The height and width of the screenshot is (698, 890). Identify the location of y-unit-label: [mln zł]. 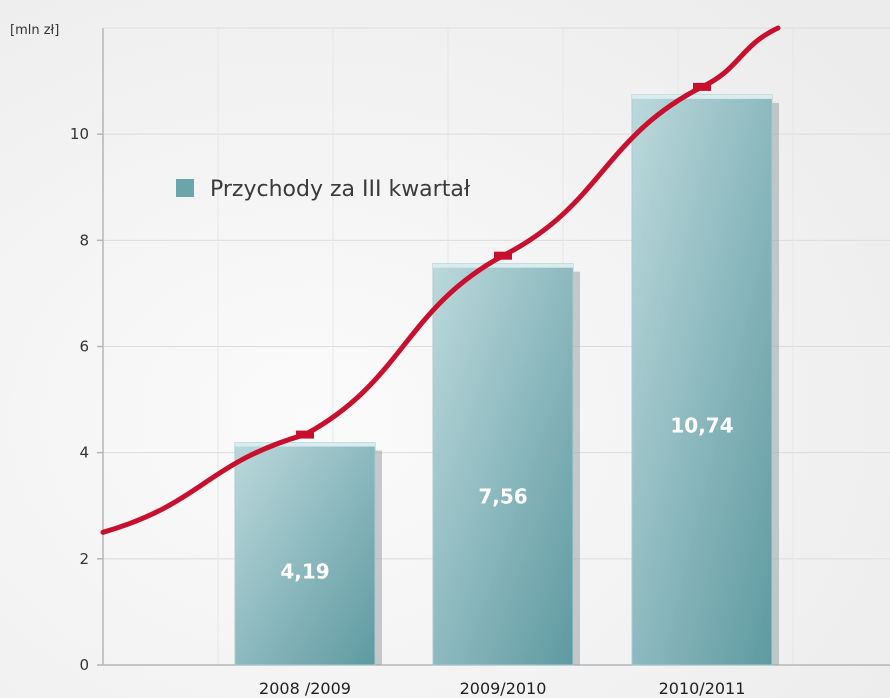
(34, 30).